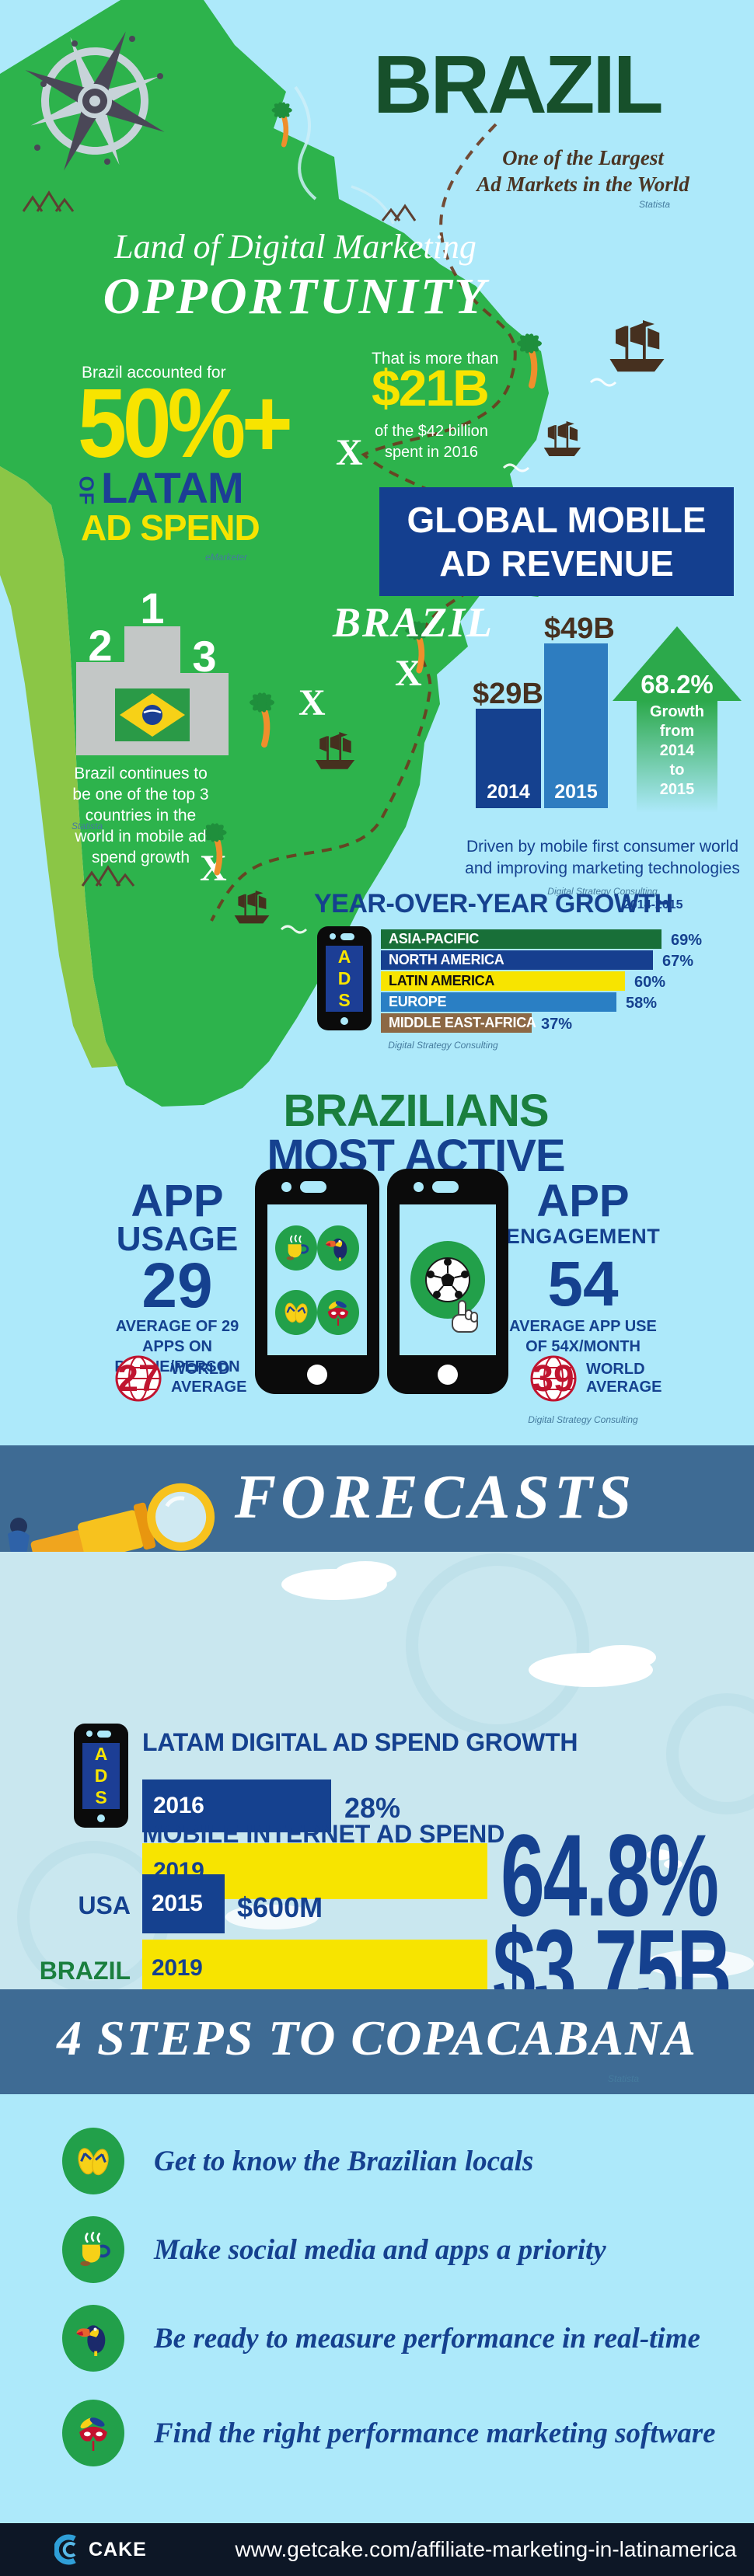 The height and width of the screenshot is (2576, 754). I want to click on usage-world-average: 27 WORLD AVERAGE, so click(185, 1378).